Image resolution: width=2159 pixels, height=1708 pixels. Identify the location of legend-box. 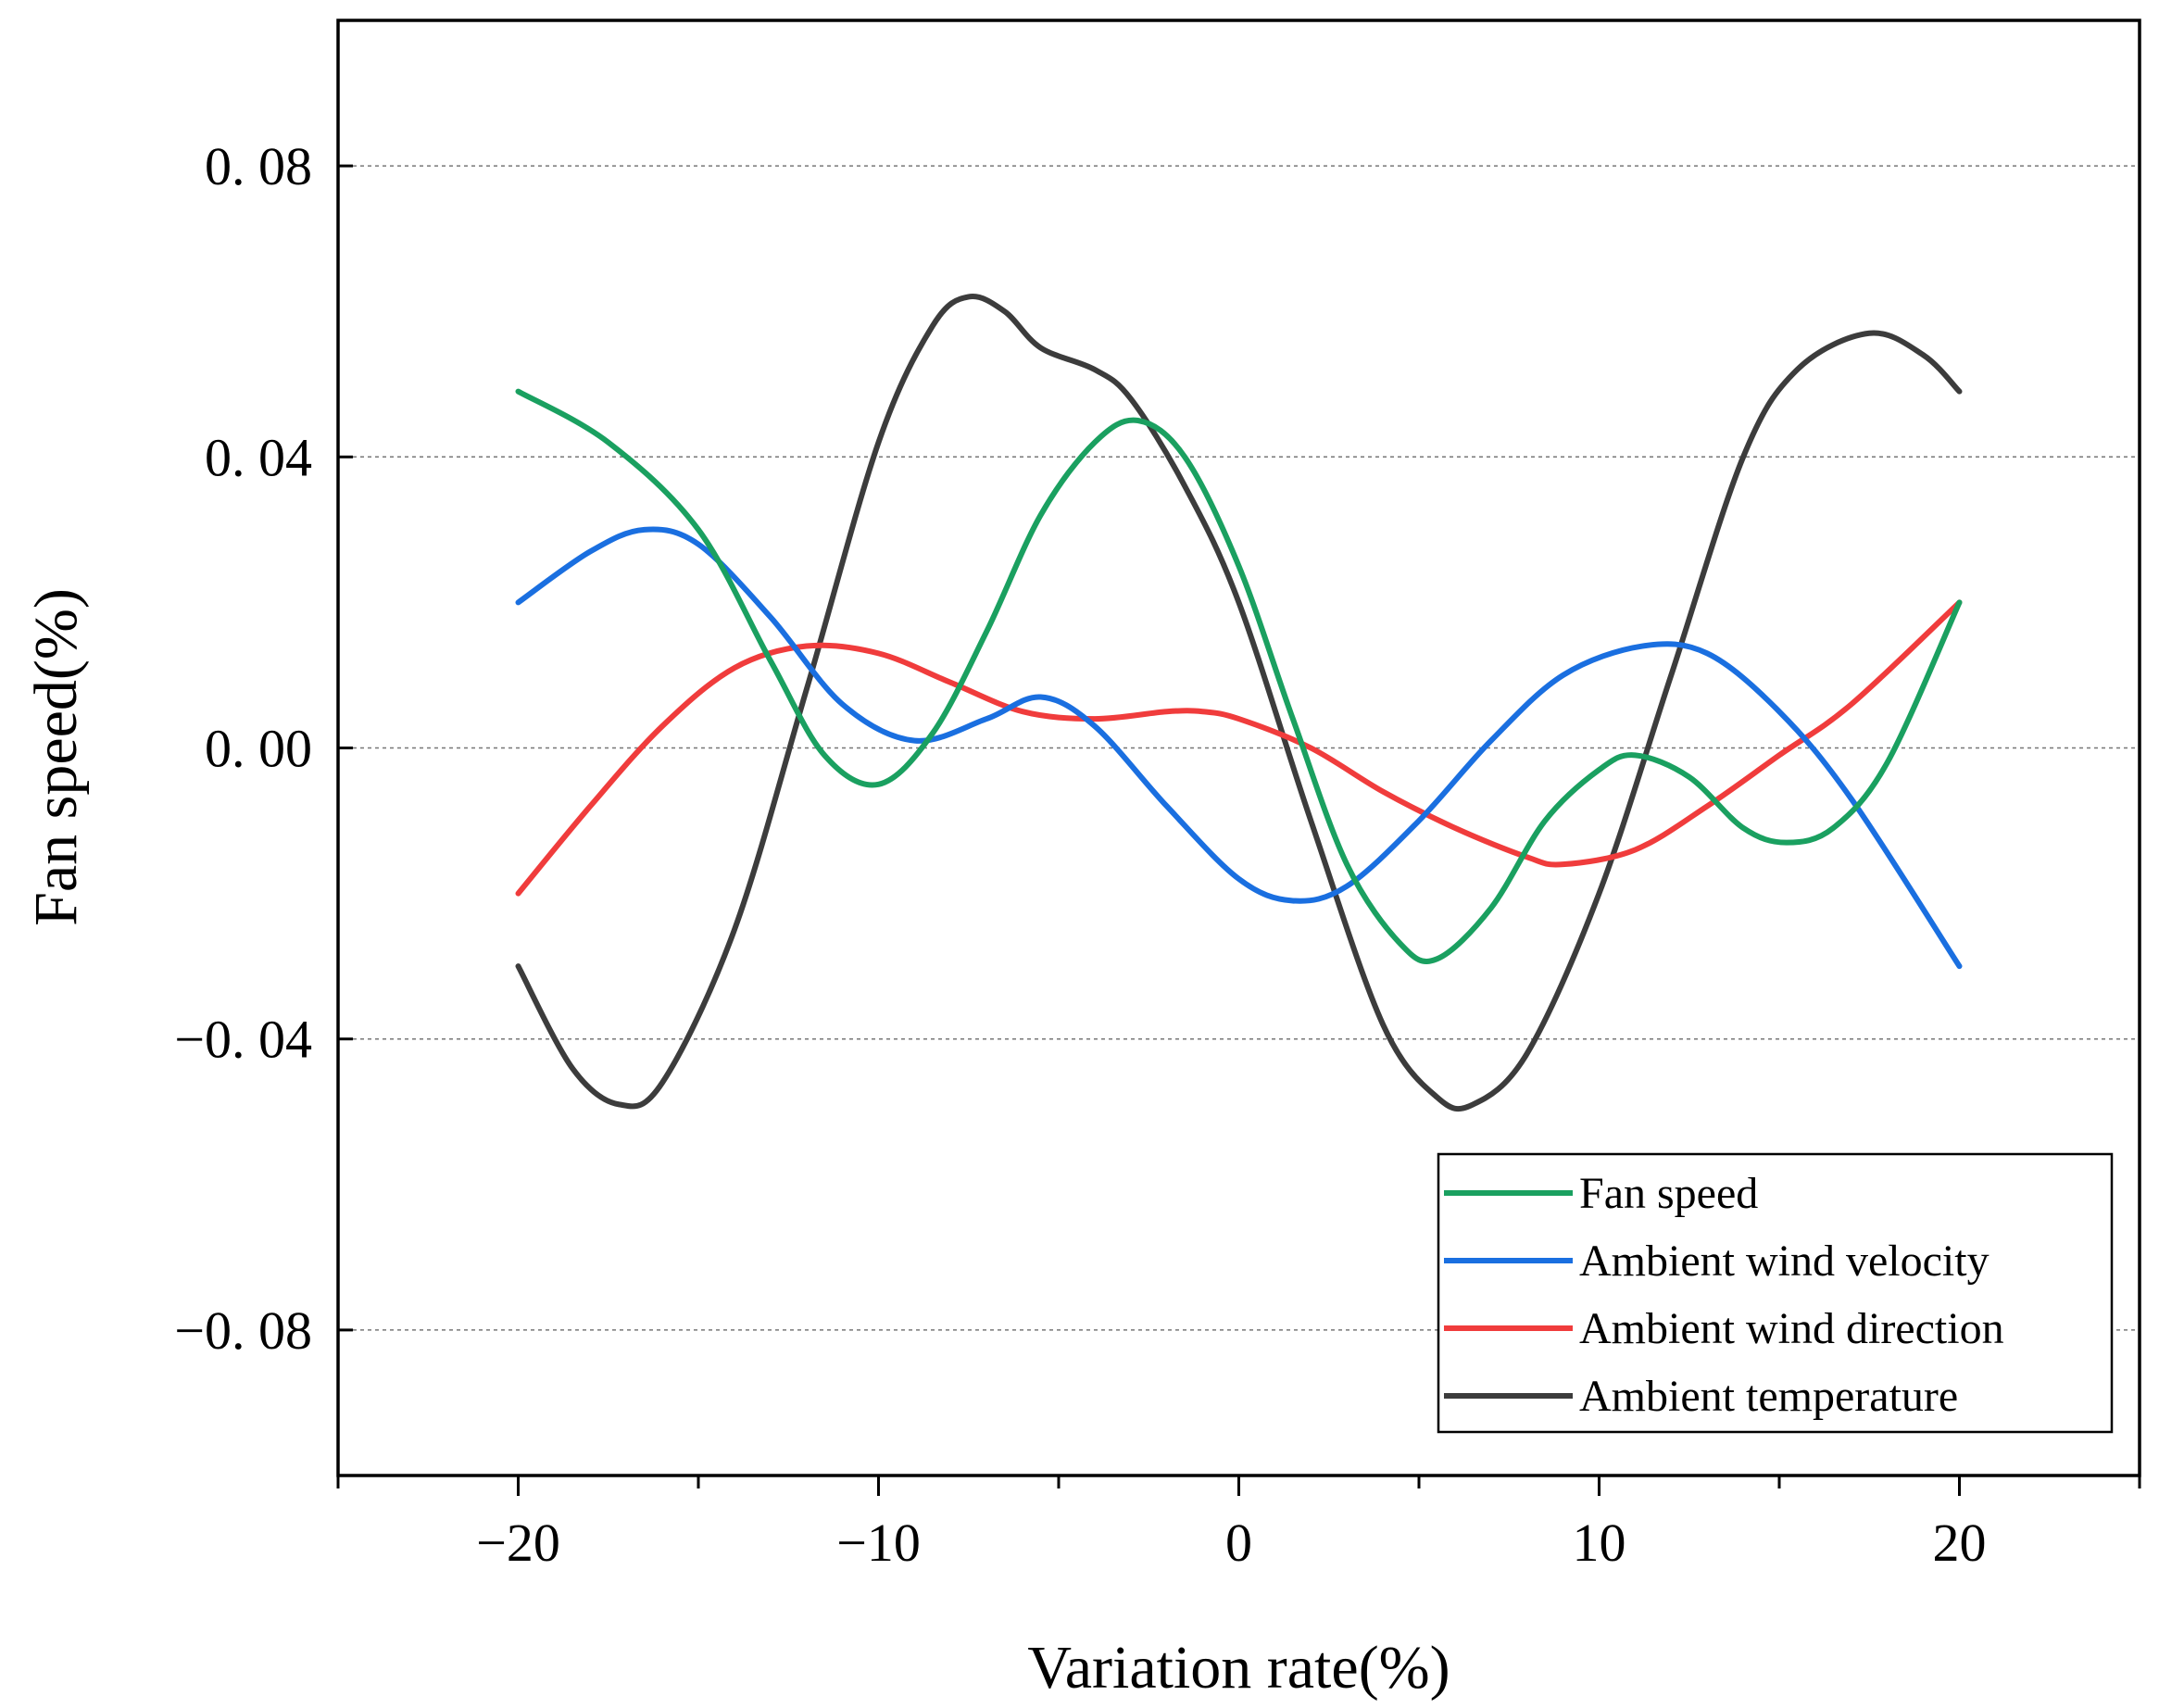
(1775, 1293).